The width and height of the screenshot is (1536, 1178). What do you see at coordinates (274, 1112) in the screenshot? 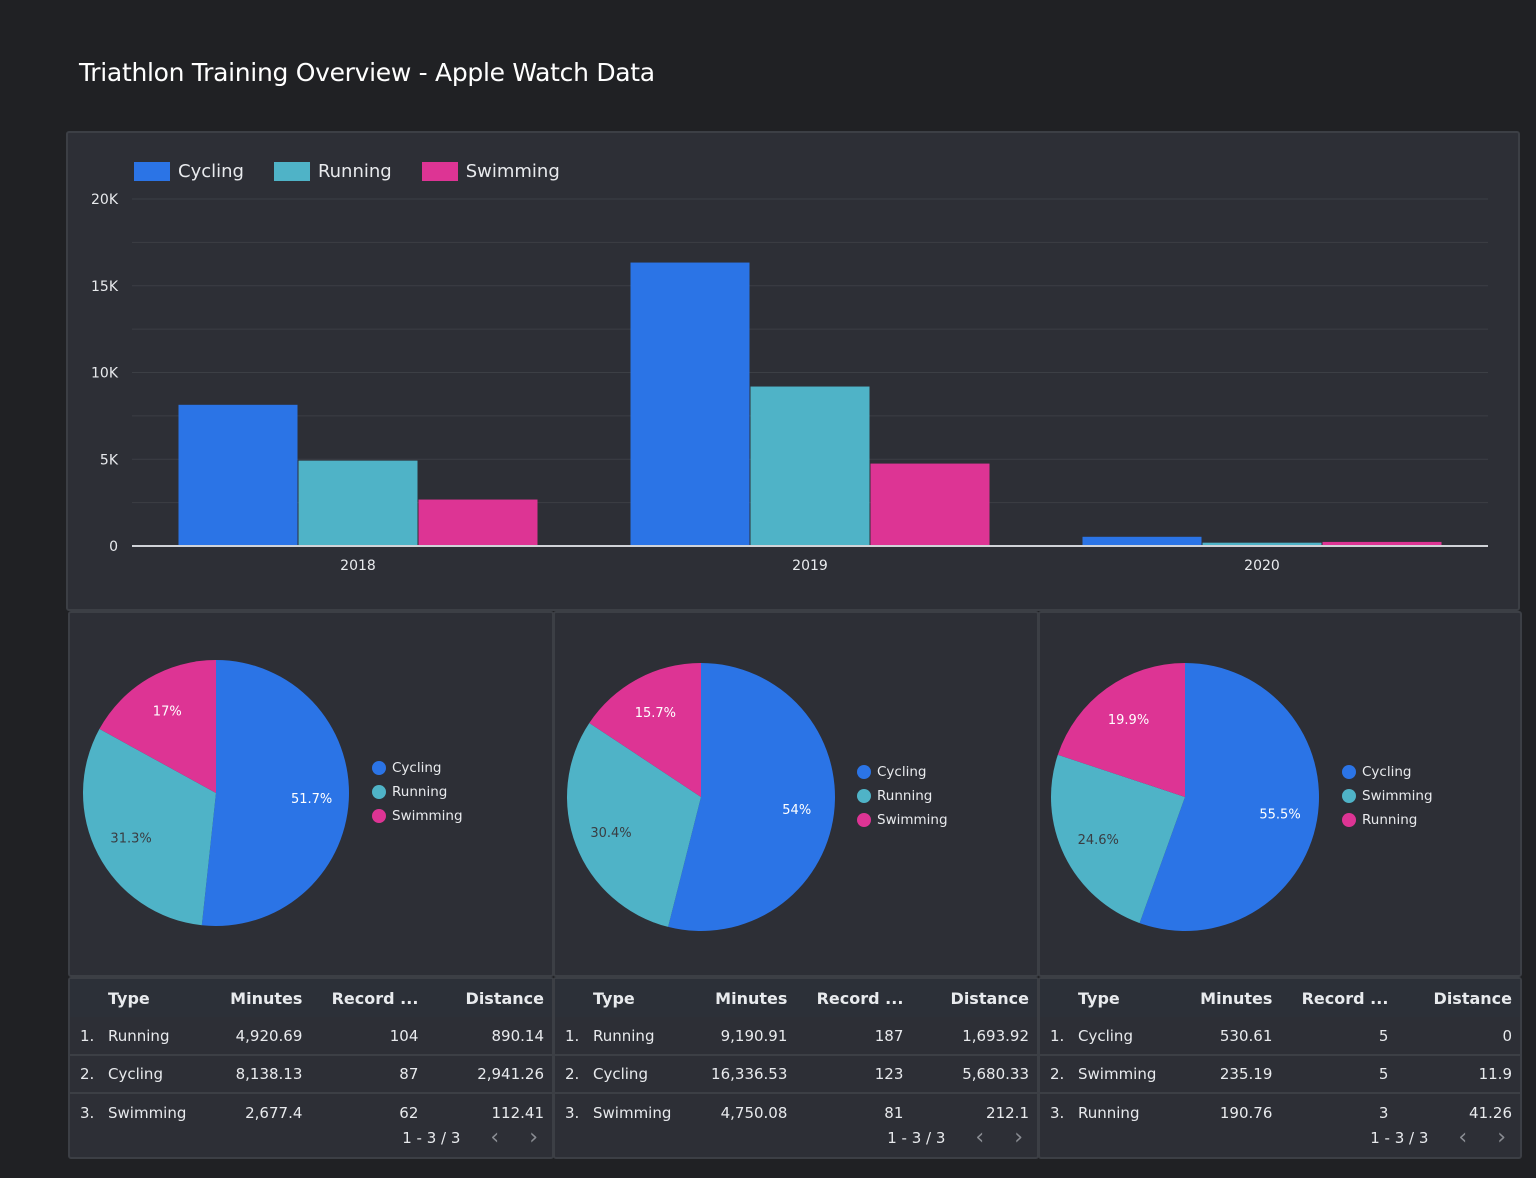
I see `cell-minutes: 2,677.4` at bounding box center [274, 1112].